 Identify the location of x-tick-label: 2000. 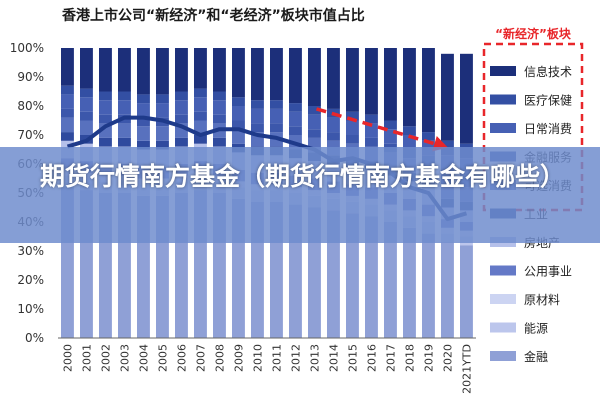
(68, 358).